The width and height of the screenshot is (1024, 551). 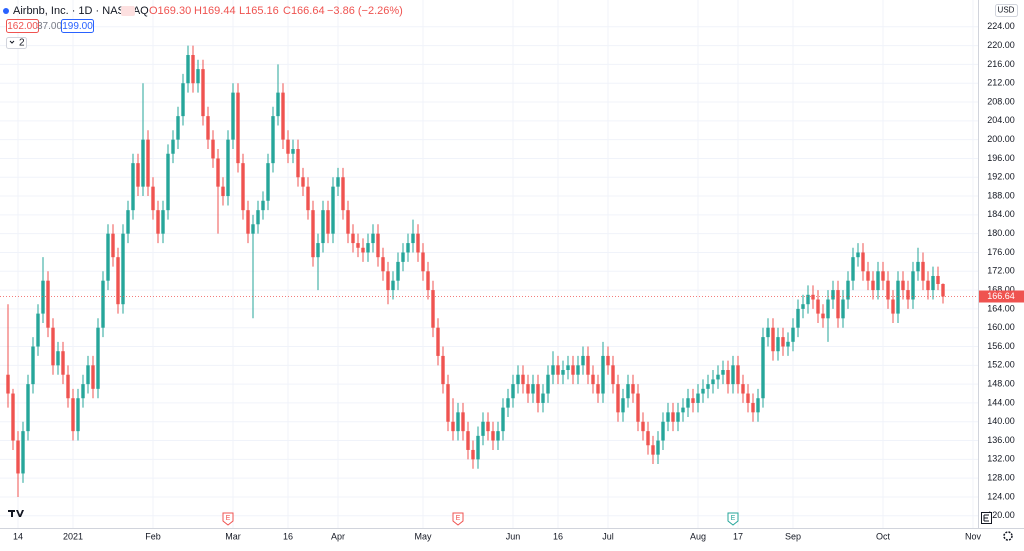 I want to click on last-price-badge, so click(x=1001, y=296).